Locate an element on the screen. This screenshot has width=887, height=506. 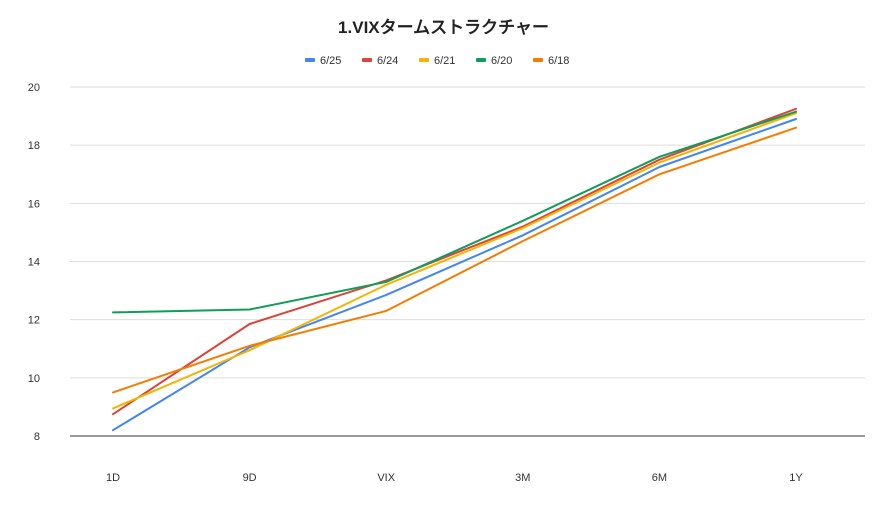
x-axis-tick-labels: 1D 9D VIX 3M 6M 1Y is located at coordinates (454, 478).